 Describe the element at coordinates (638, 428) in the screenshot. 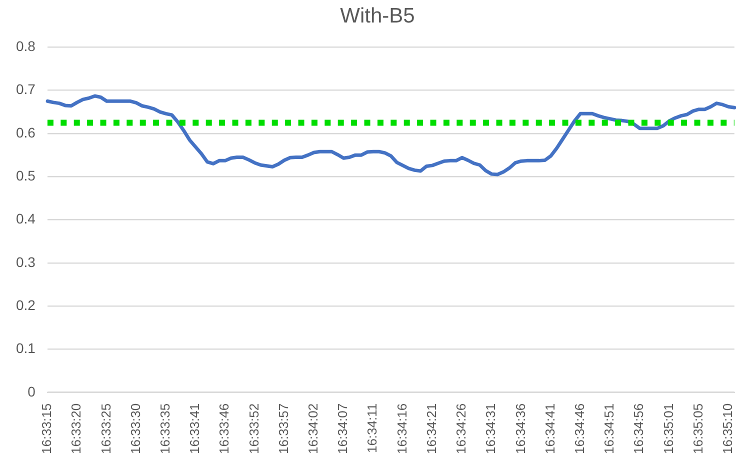

I see `x-tick-label: 16:34:56` at that location.